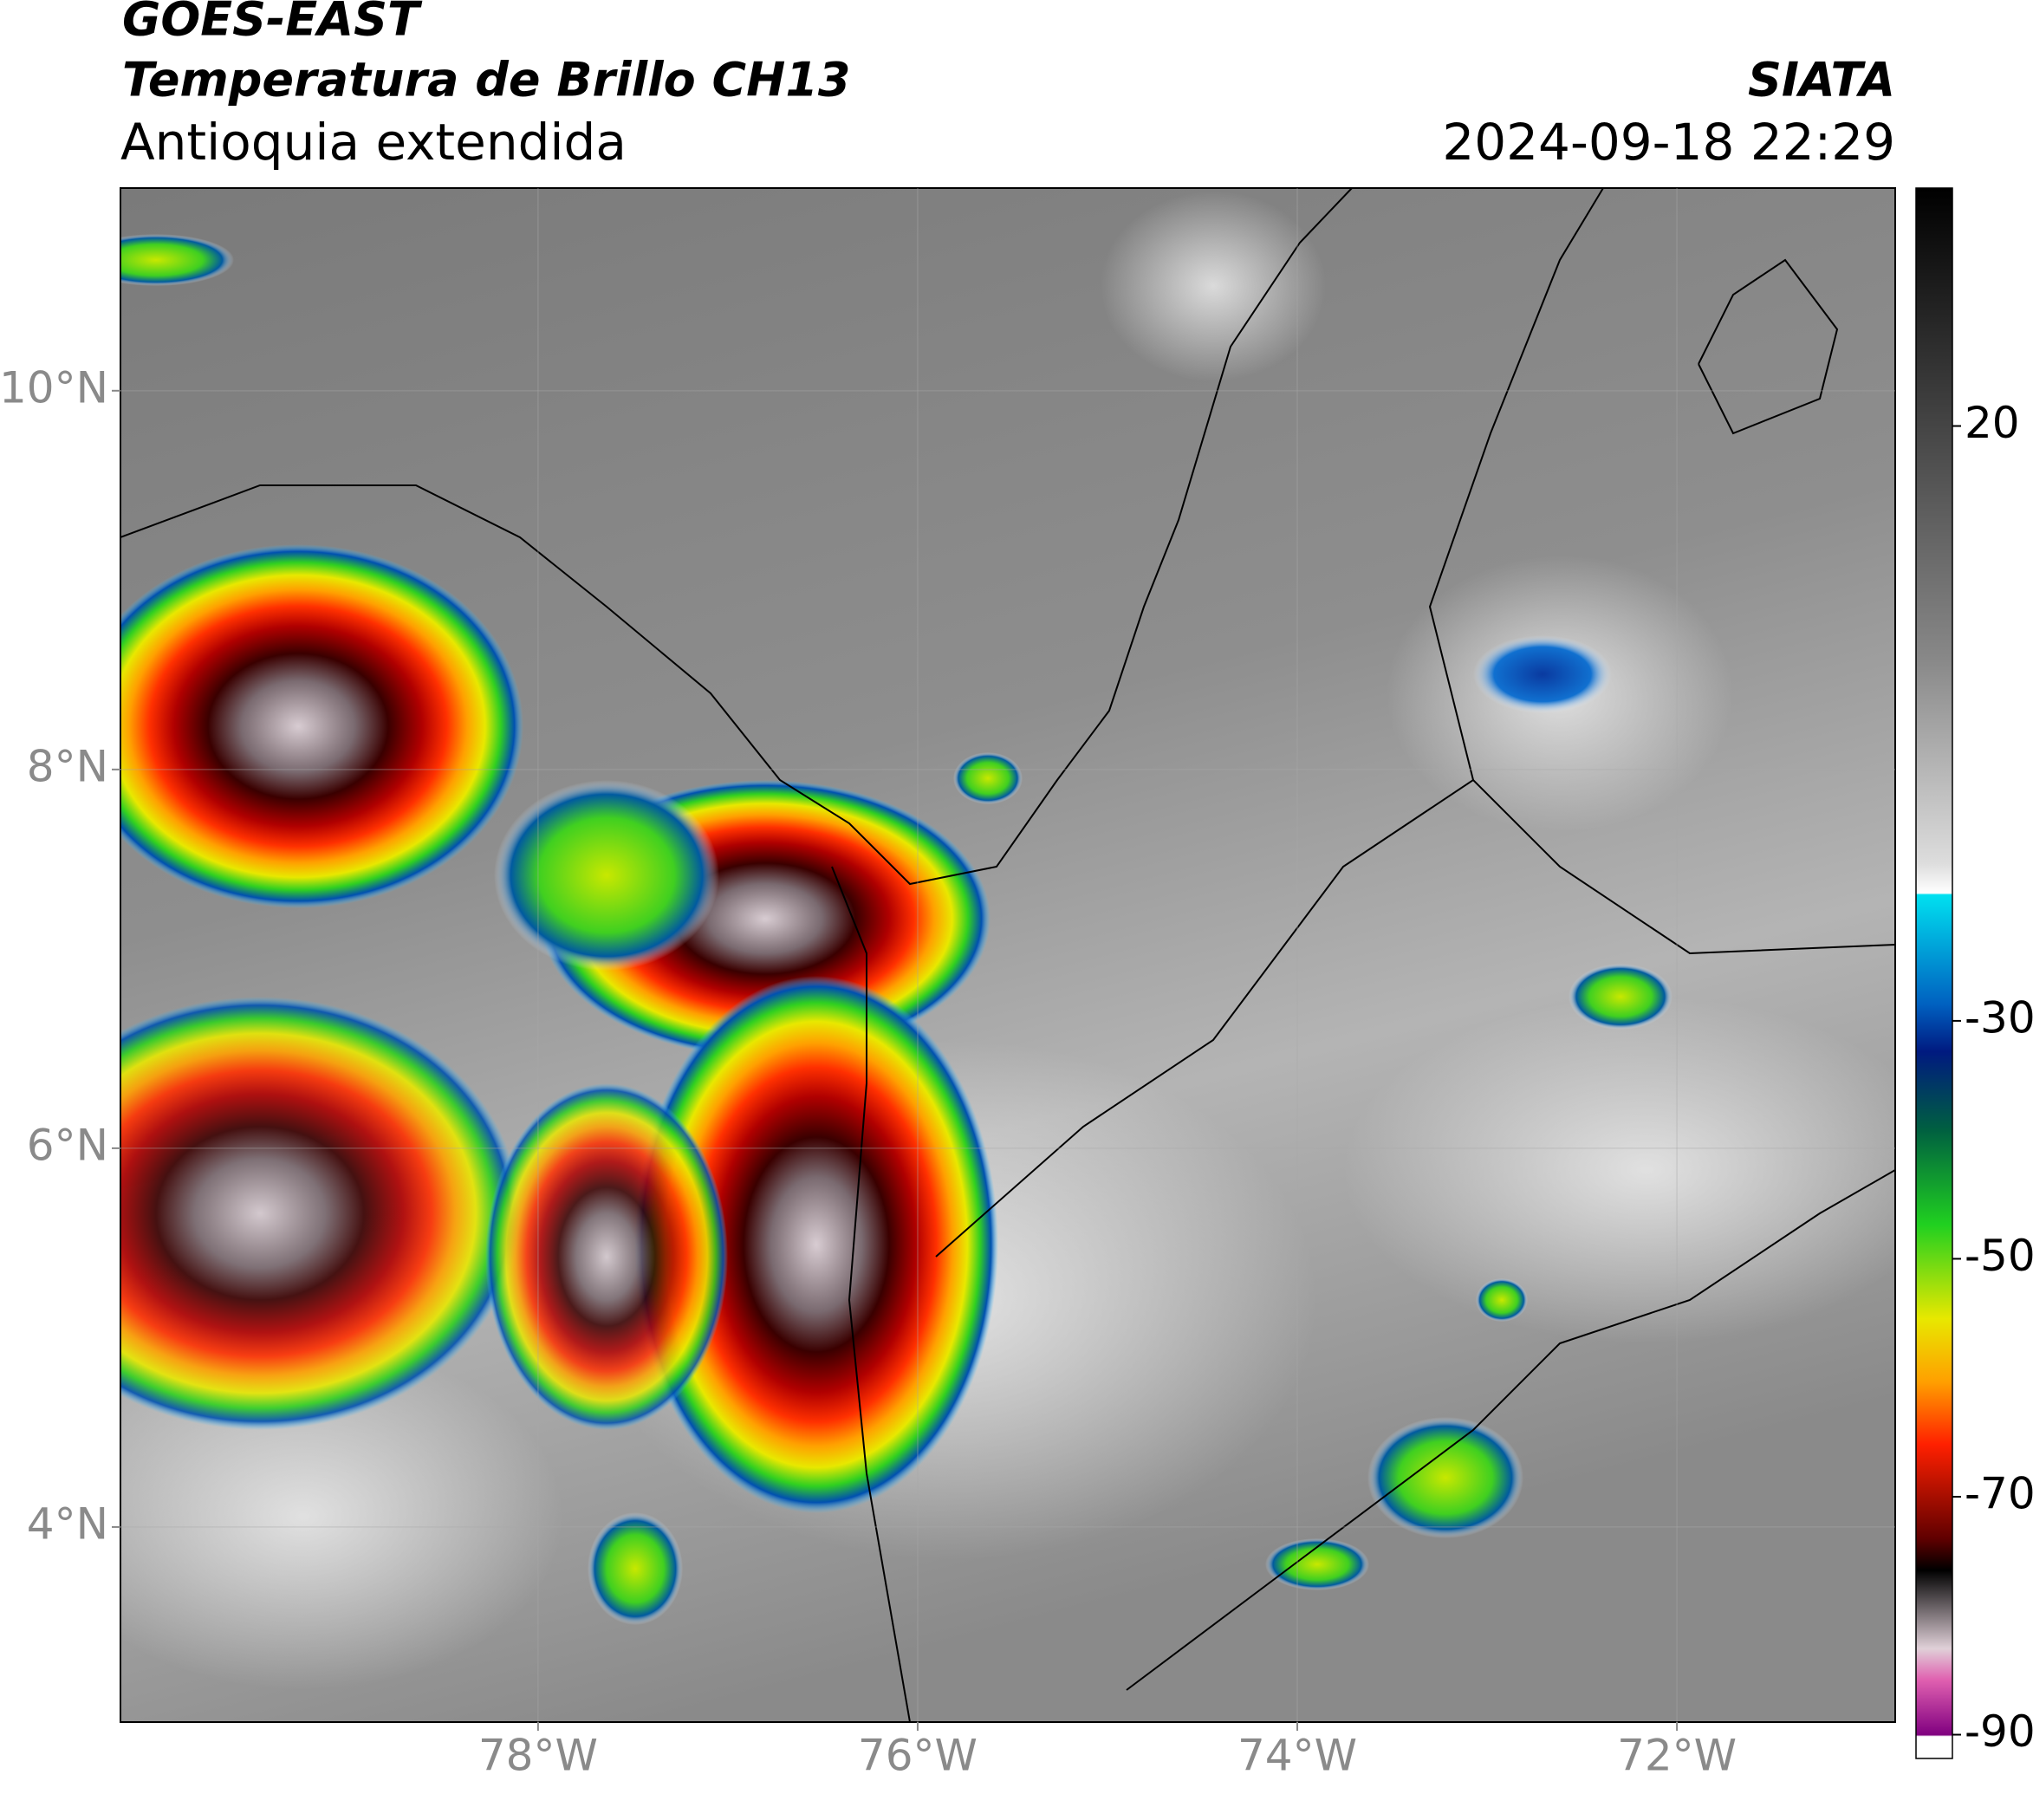  What do you see at coordinates (1668, 142) in the screenshot?
I see `timestamp: 2024-09-18 22:29` at bounding box center [1668, 142].